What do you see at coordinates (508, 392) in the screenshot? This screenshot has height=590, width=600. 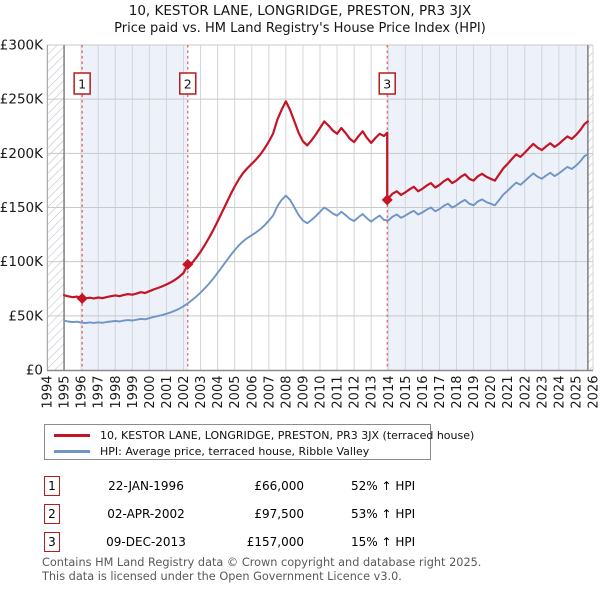 I see `svg-text: 2021` at bounding box center [508, 392].